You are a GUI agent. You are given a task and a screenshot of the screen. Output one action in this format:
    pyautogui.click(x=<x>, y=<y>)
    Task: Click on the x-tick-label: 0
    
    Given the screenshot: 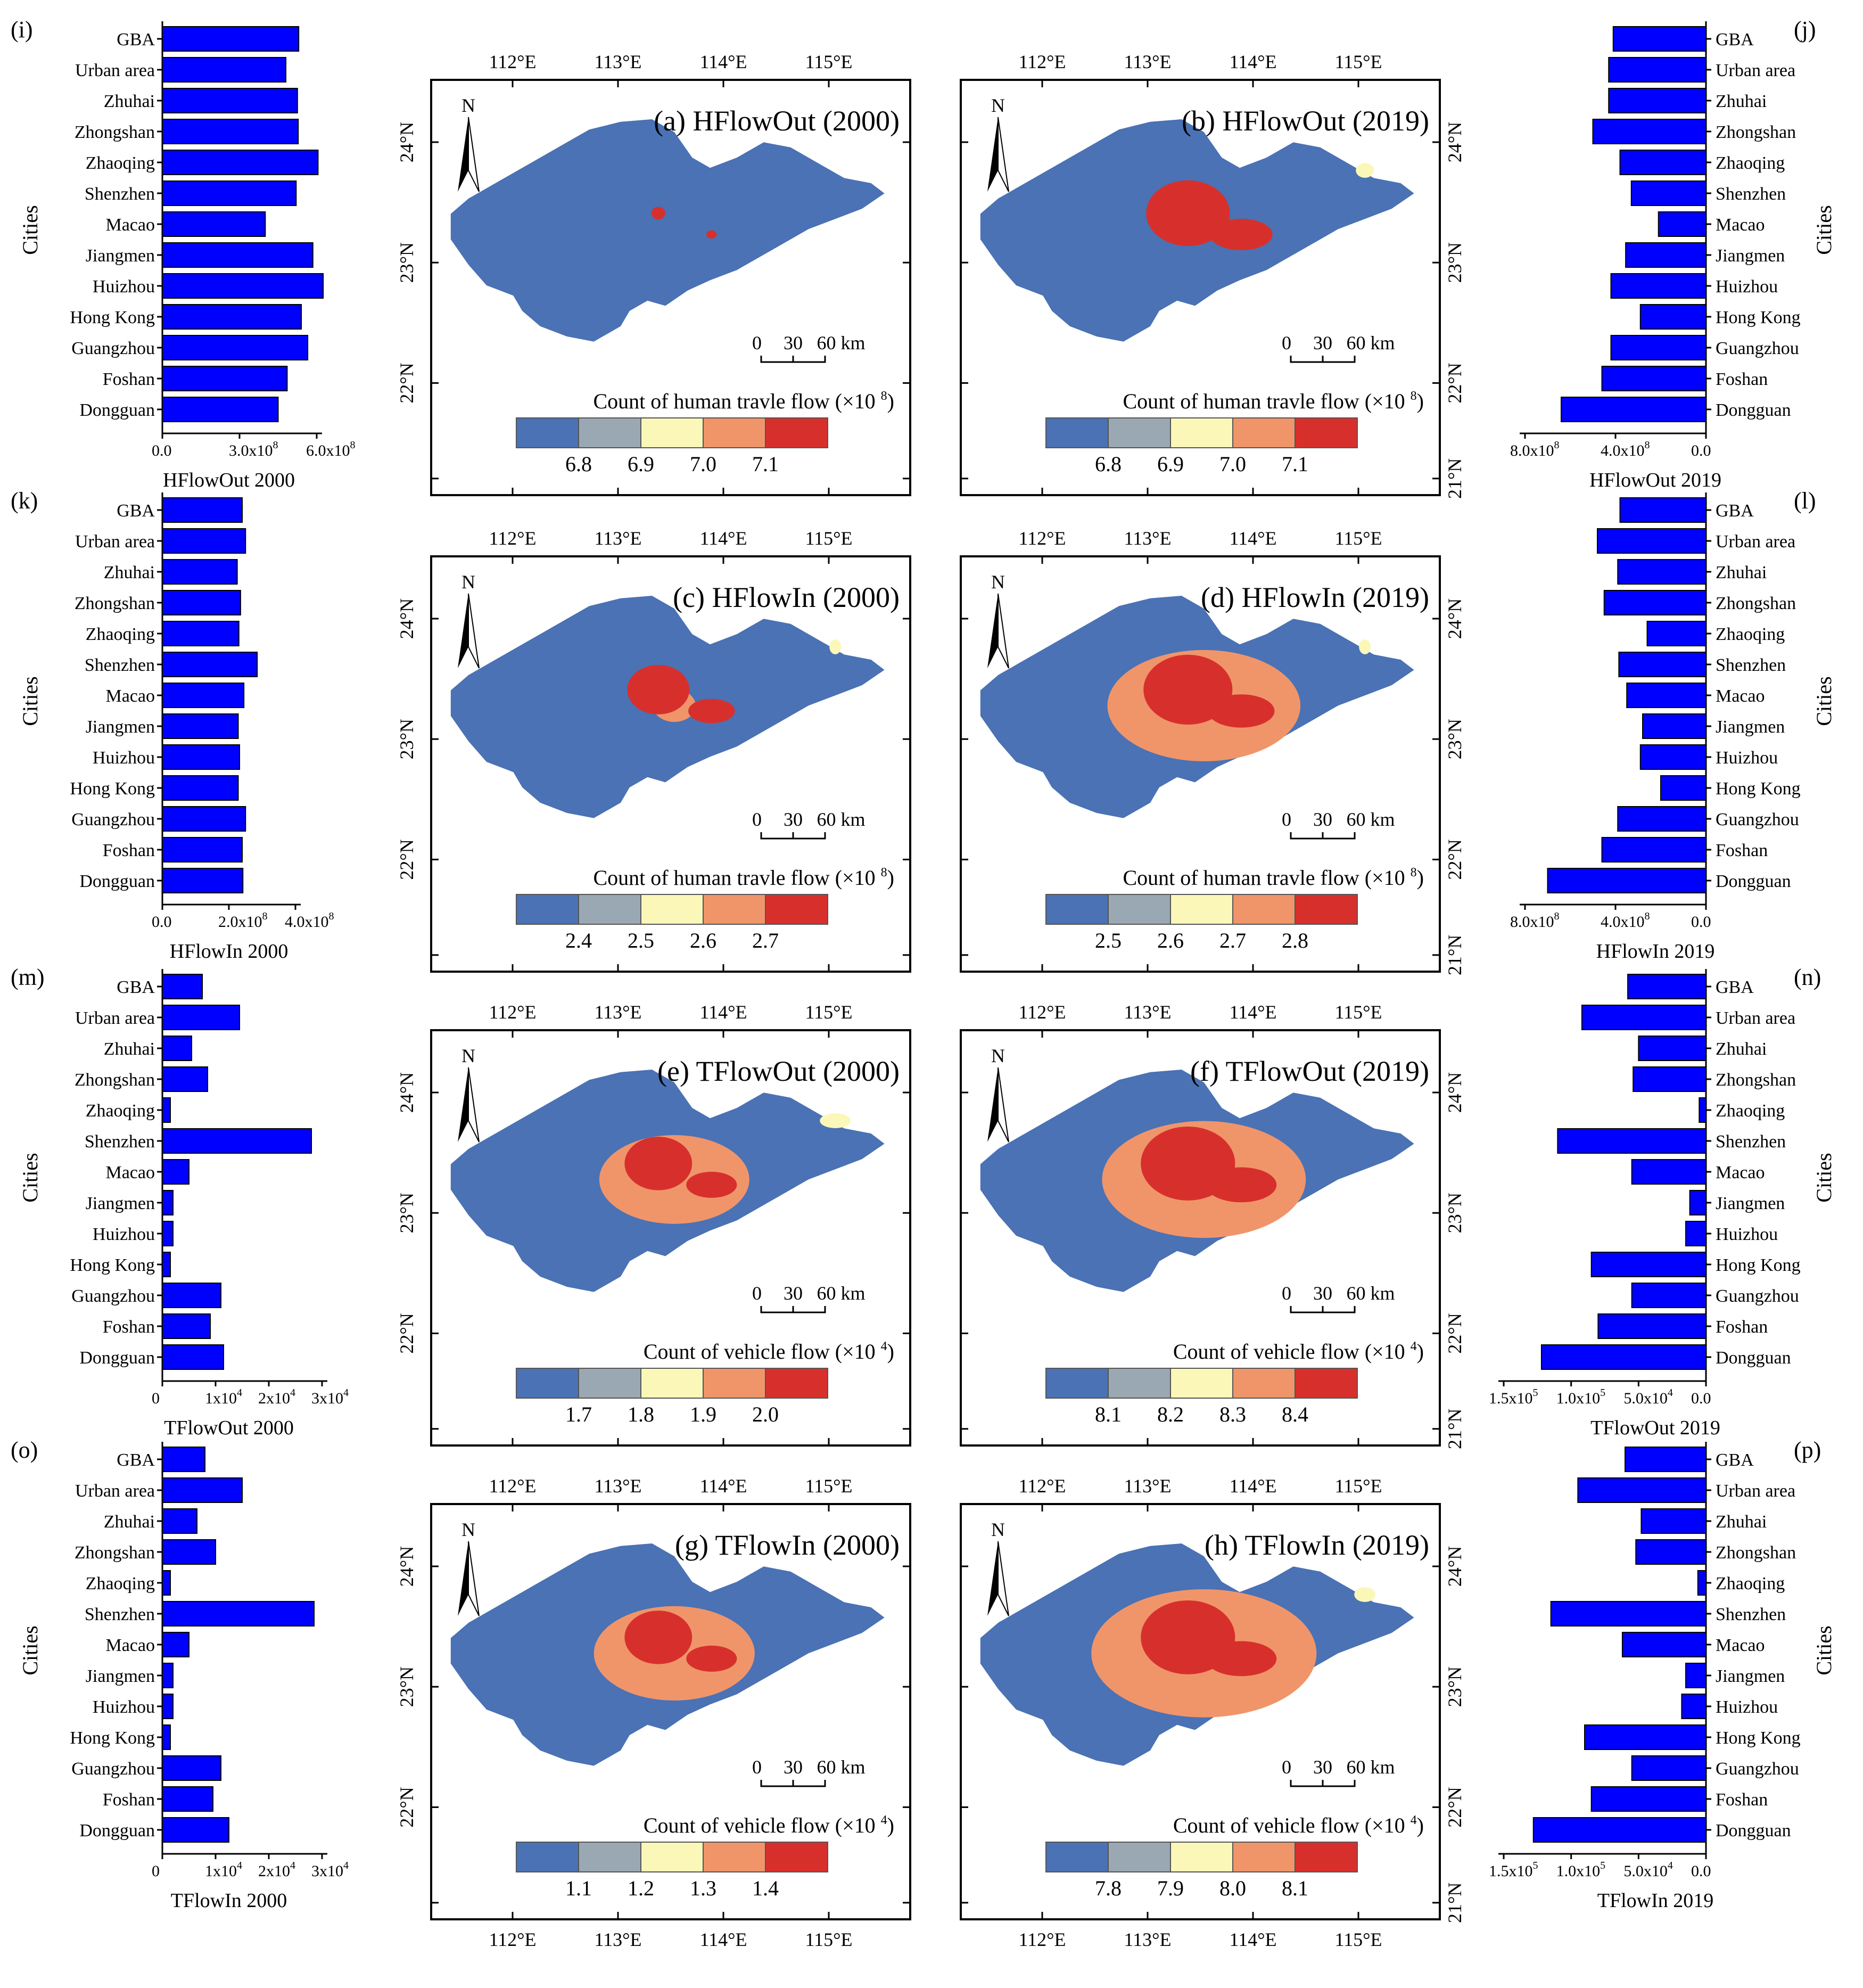 What is the action you would take?
    pyautogui.click(x=156, y=1871)
    